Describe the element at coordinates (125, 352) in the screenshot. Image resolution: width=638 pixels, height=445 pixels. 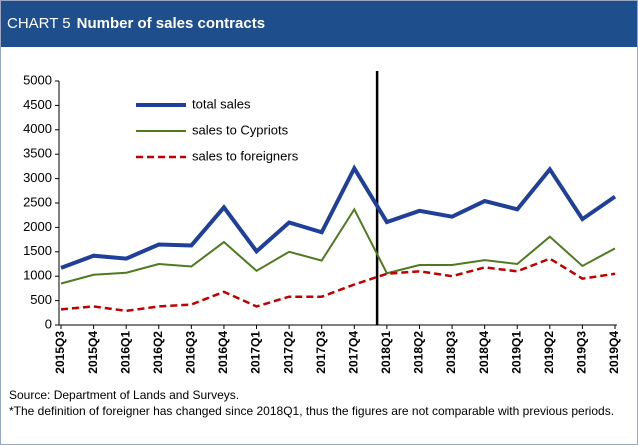
I see `x-tick-label: 2016Q1` at that location.